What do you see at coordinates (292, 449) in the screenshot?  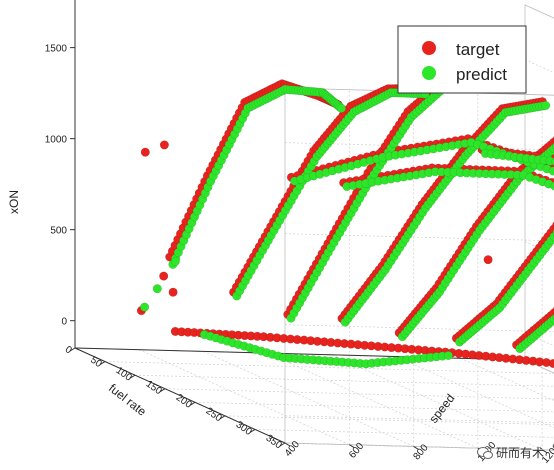 I see `y-tick-label: 400` at bounding box center [292, 449].